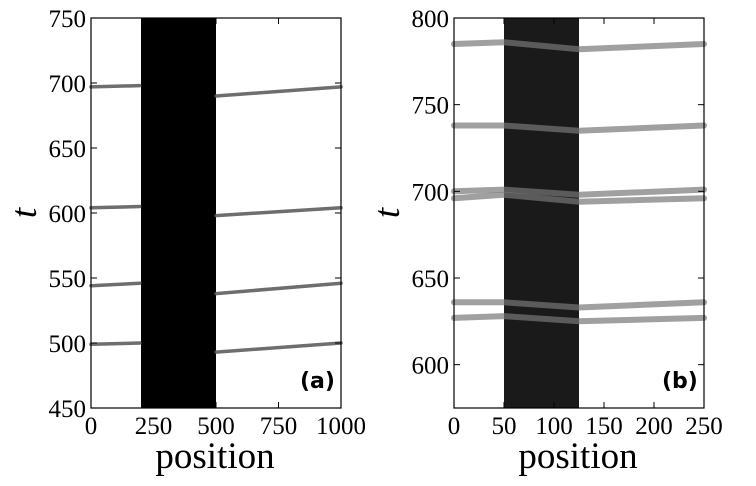 This screenshot has width=756, height=486. Describe the element at coordinates (680, 381) in the screenshot. I see `panel-label: (b)` at that location.